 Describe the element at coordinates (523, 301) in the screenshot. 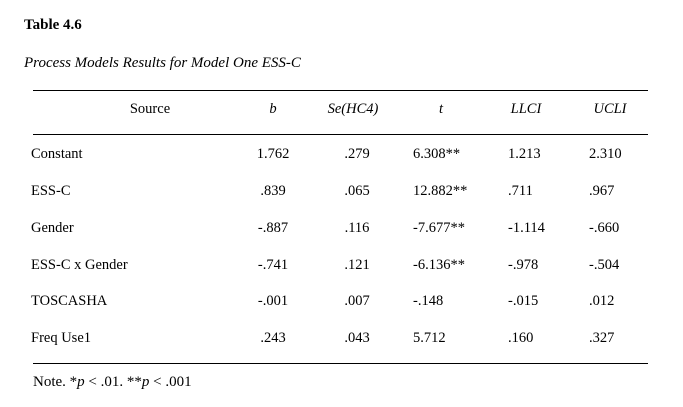

I see `cell-llci: -.015` at that location.